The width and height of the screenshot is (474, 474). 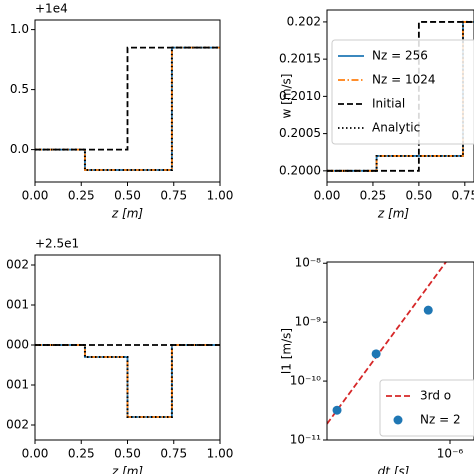 I want to click on y-tick-label: 1.0, so click(x=19, y=29).